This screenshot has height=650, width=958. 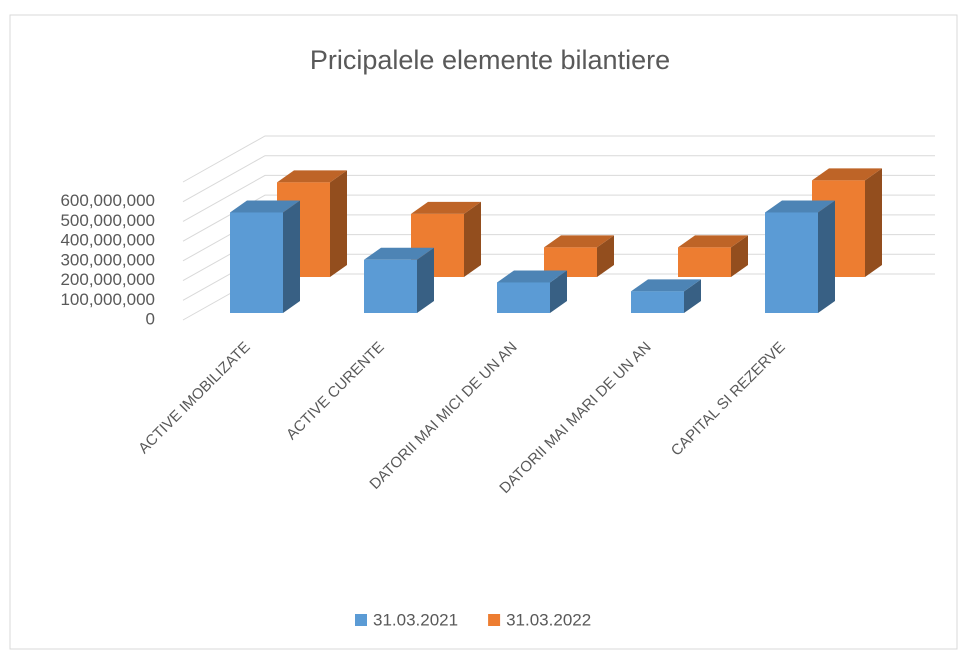 I want to click on legend-label: 31.03.2022, so click(x=548, y=619).